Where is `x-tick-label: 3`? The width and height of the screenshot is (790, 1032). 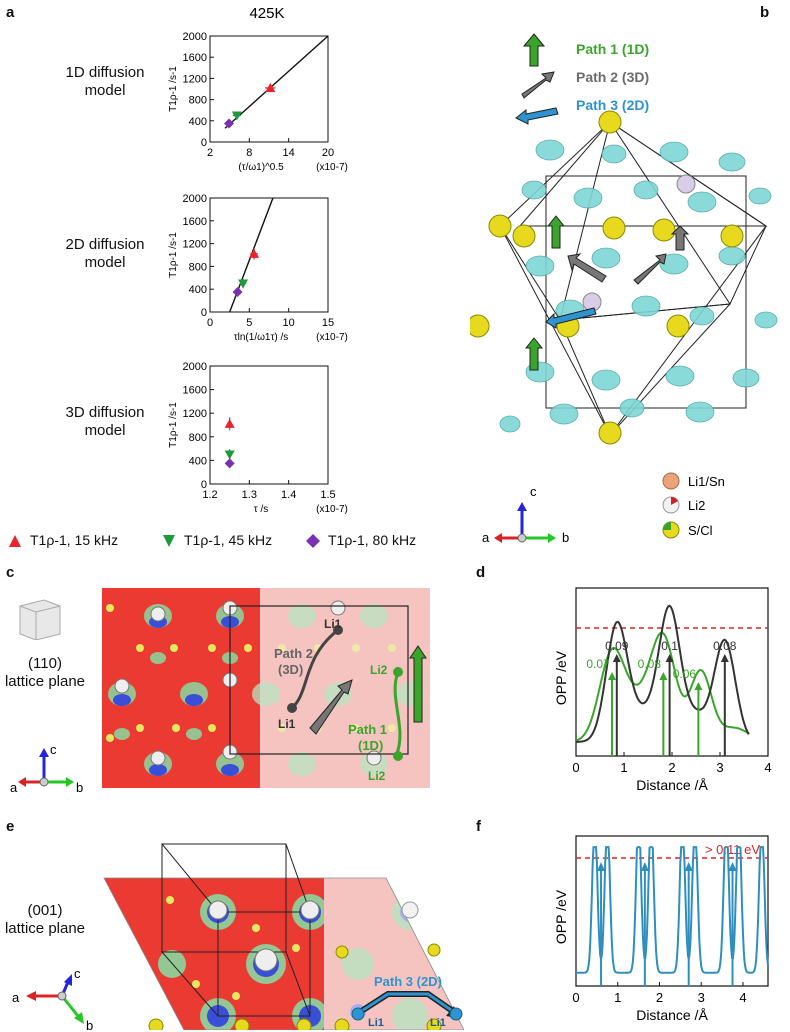 x-tick-label: 3 is located at coordinates (719, 767).